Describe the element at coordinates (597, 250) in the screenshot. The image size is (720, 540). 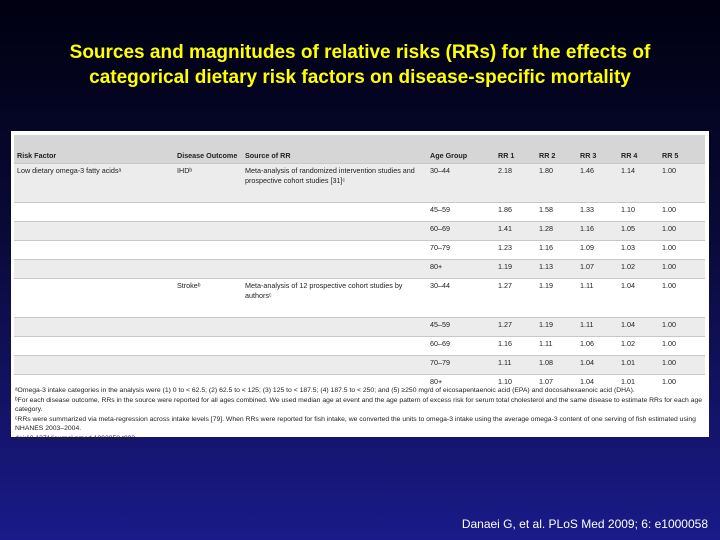
I see `cell-rr3: 1.09` at that location.